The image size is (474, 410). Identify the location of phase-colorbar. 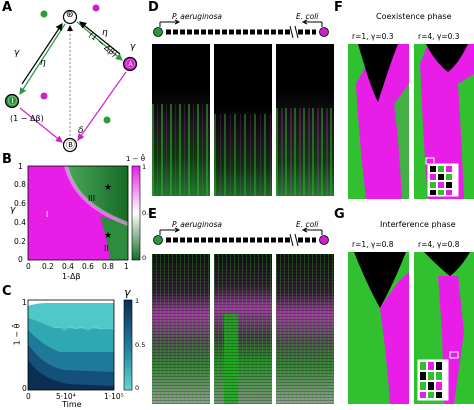
(136, 213).